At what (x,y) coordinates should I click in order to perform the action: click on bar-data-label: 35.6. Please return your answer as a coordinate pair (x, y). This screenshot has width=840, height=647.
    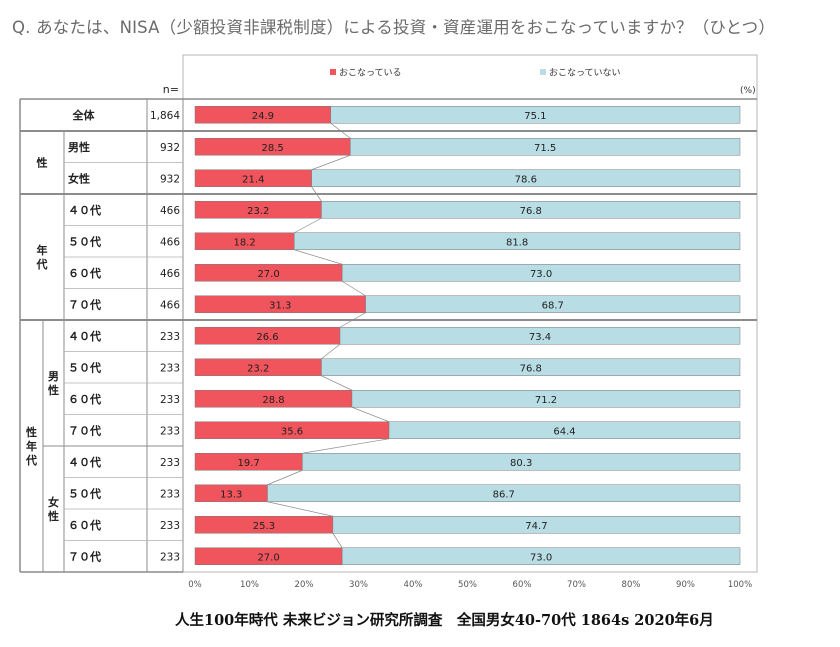
    Looking at the image, I should click on (292, 431).